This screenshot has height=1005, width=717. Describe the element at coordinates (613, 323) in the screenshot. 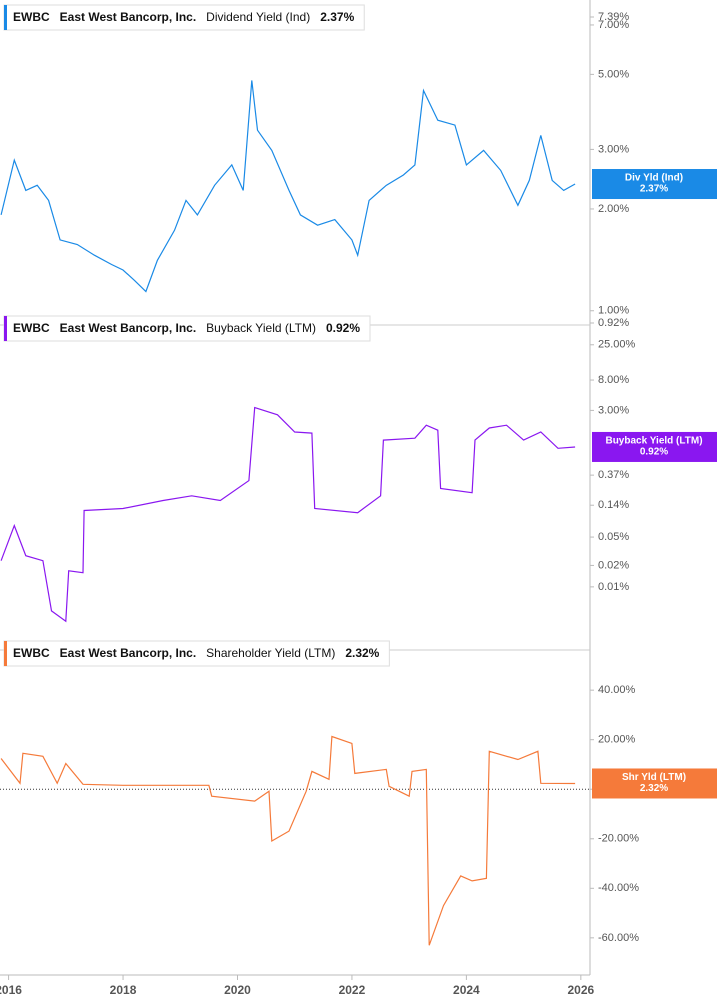

I see `y-tick-label: 0.92%` at that location.